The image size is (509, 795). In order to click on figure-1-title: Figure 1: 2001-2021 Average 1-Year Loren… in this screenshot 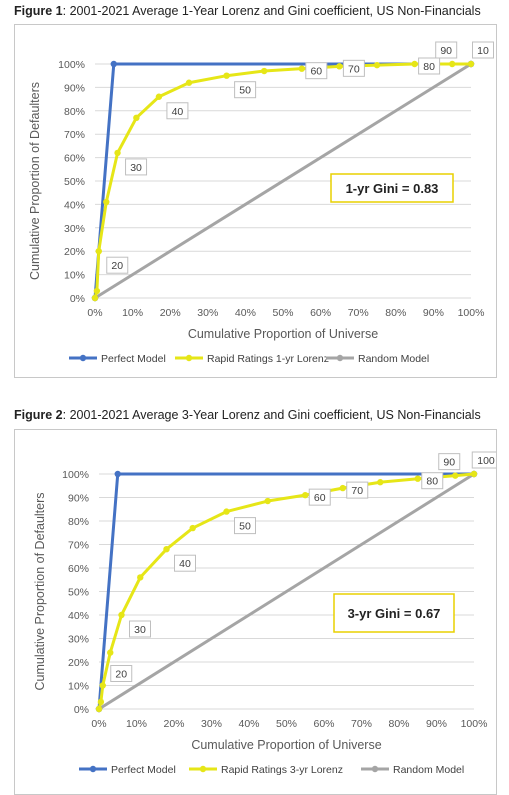, I will do `click(247, 11)`.